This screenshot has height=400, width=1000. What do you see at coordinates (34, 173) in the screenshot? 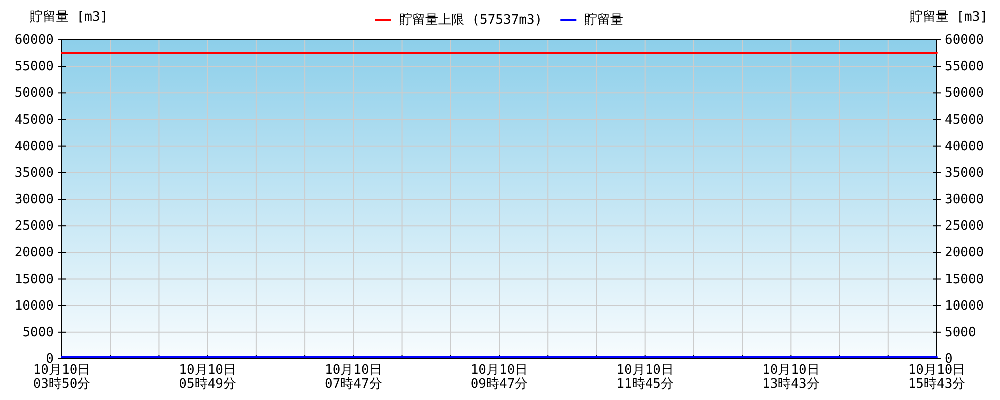
I see `y-tick-label: 35000` at bounding box center [34, 173].